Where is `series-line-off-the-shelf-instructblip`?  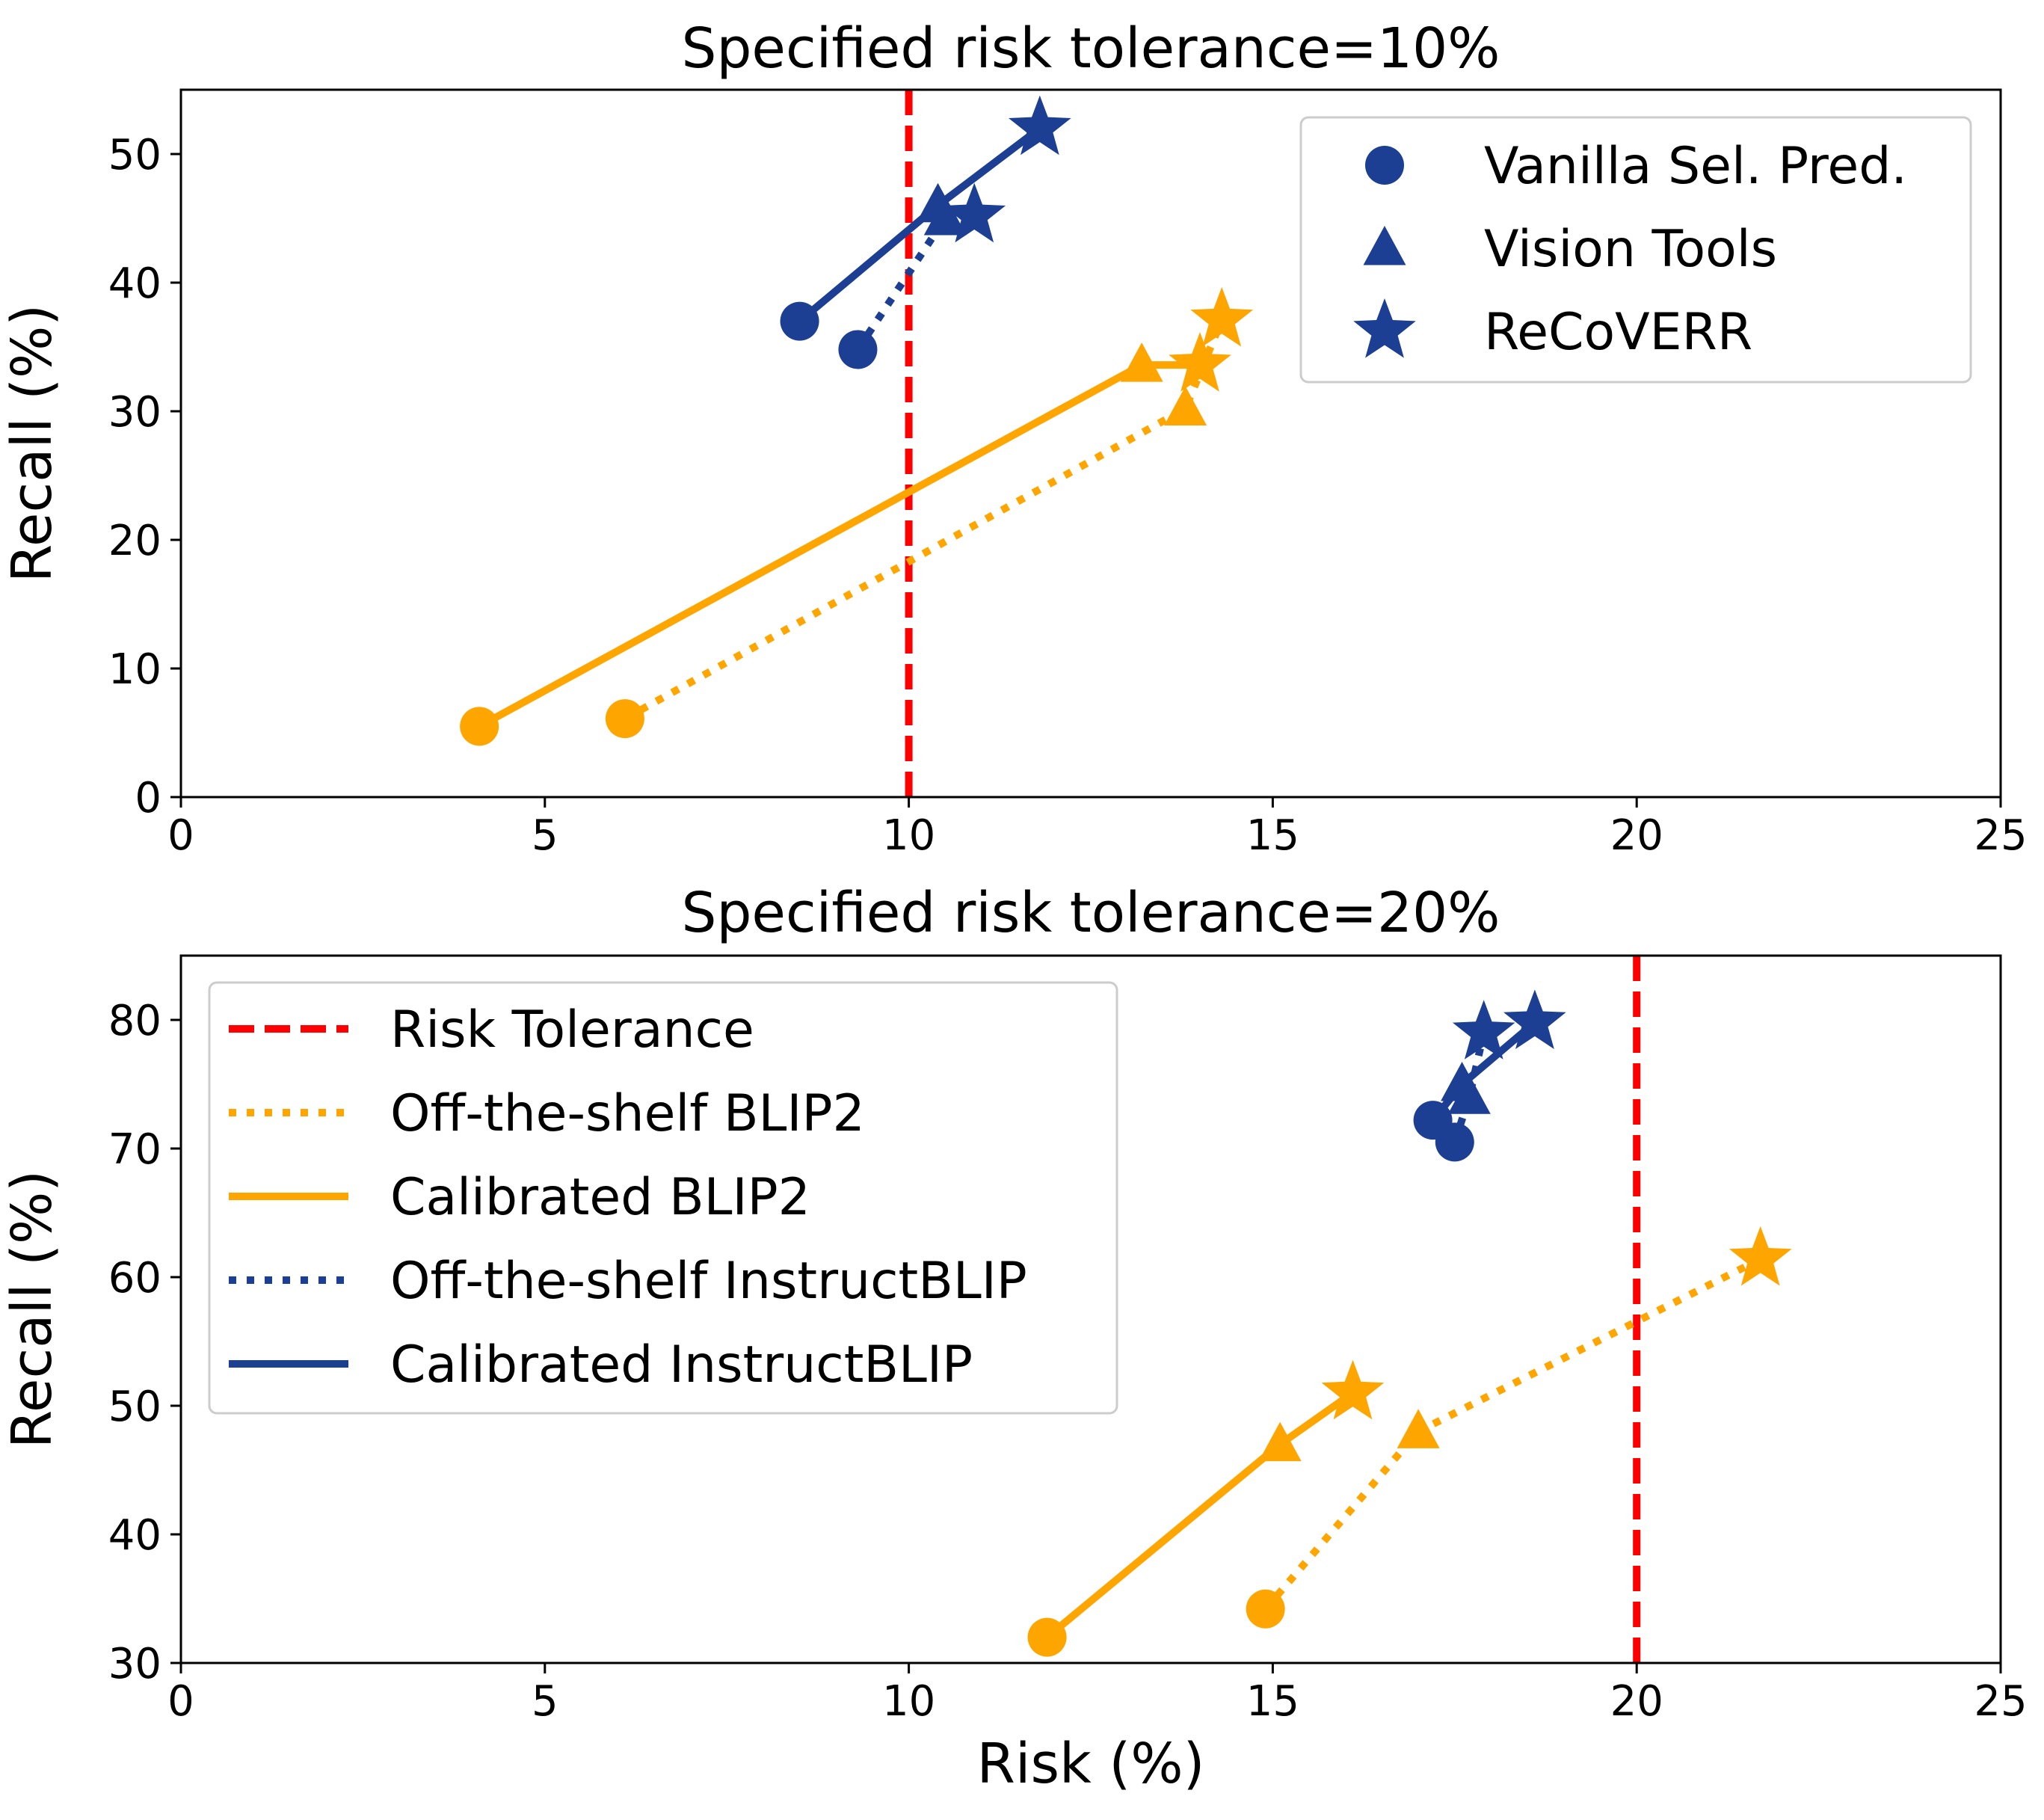 series-line-off-the-shelf-instructblip is located at coordinates (1469, 1087).